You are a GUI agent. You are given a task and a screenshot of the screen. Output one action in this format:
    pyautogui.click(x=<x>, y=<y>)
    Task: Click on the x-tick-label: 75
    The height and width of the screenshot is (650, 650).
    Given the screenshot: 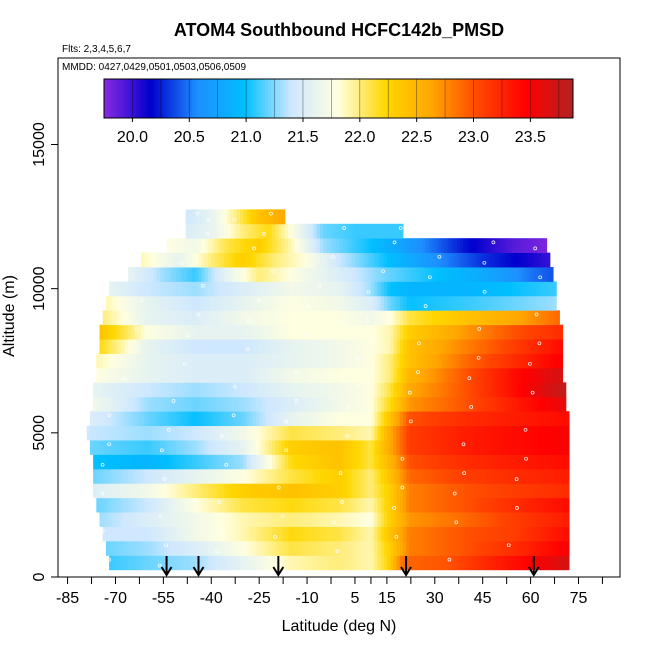 What is the action you would take?
    pyautogui.click(x=579, y=598)
    